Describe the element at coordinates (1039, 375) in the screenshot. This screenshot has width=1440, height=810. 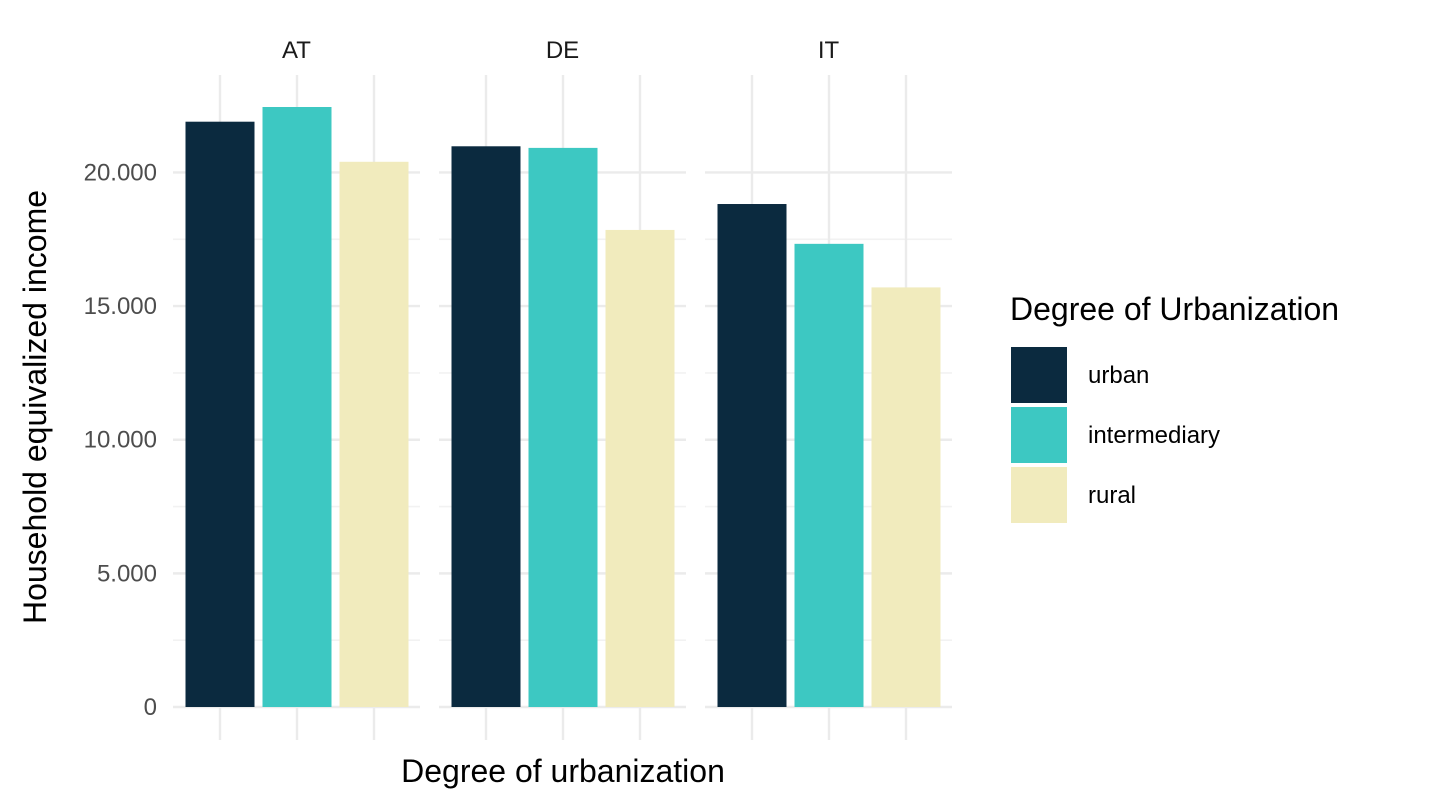
I see `legend-key-urban` at that location.